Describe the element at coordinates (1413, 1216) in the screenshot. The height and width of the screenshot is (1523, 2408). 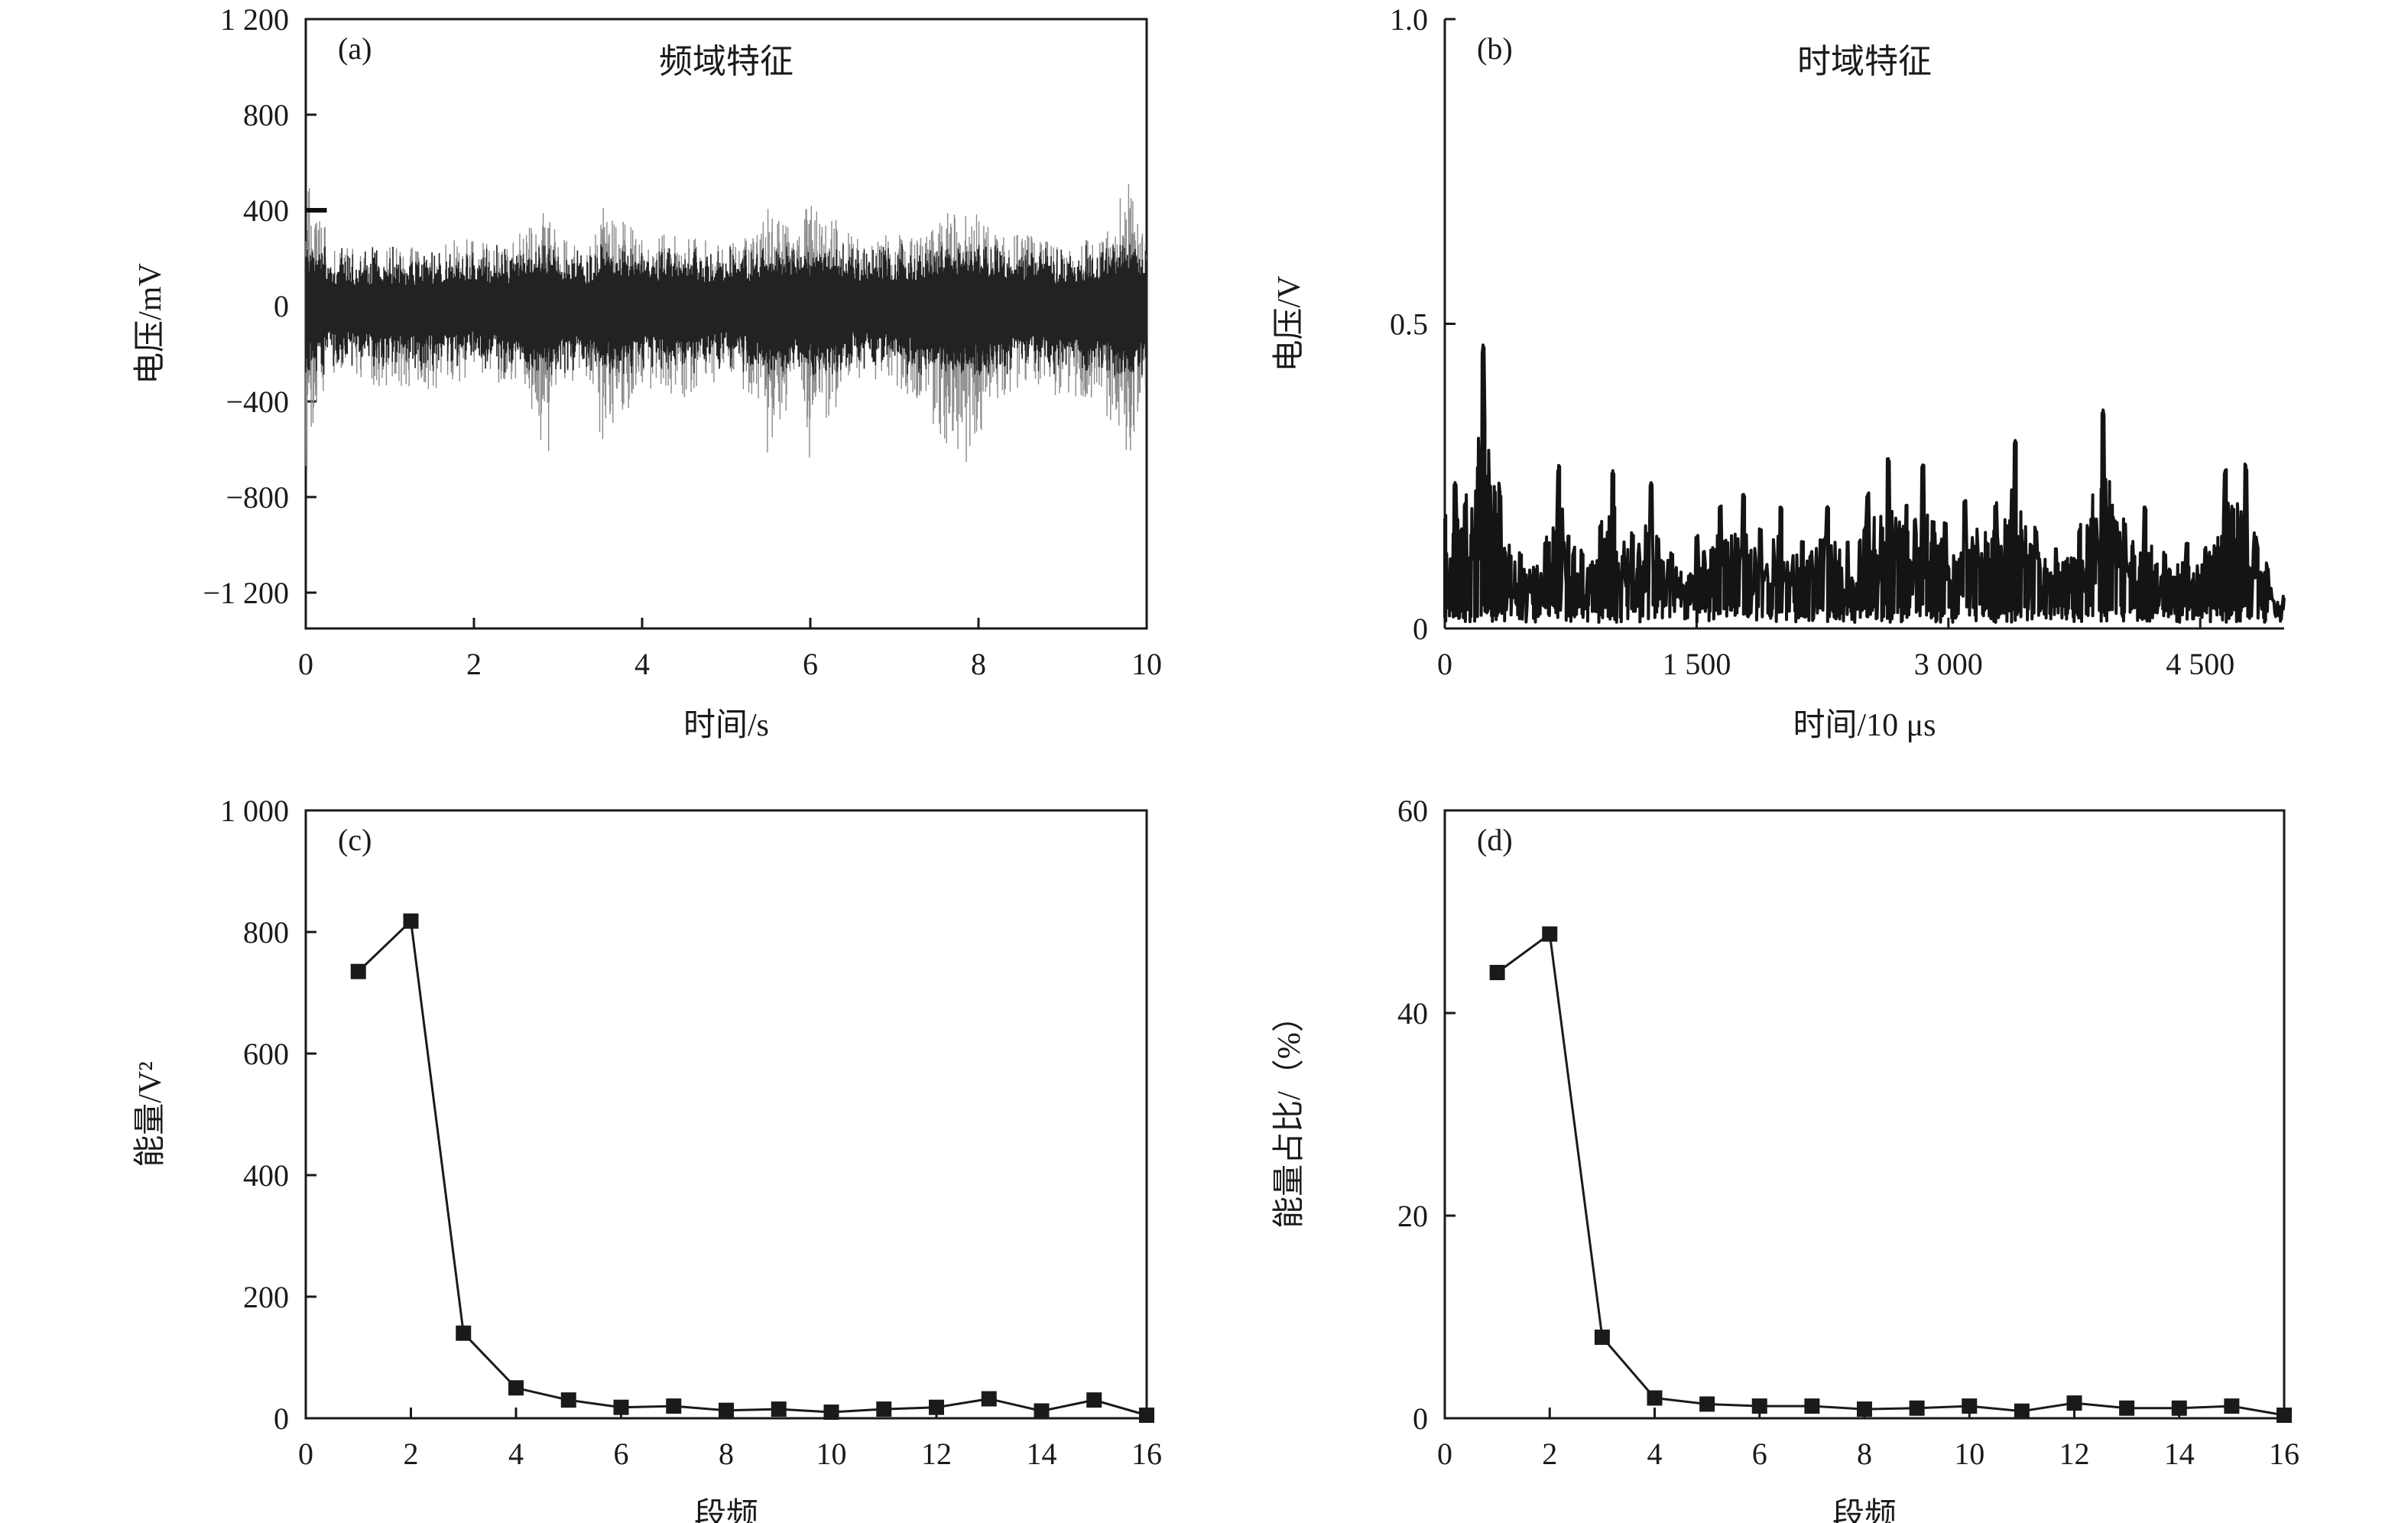
I see `y-tick-label: 20` at that location.